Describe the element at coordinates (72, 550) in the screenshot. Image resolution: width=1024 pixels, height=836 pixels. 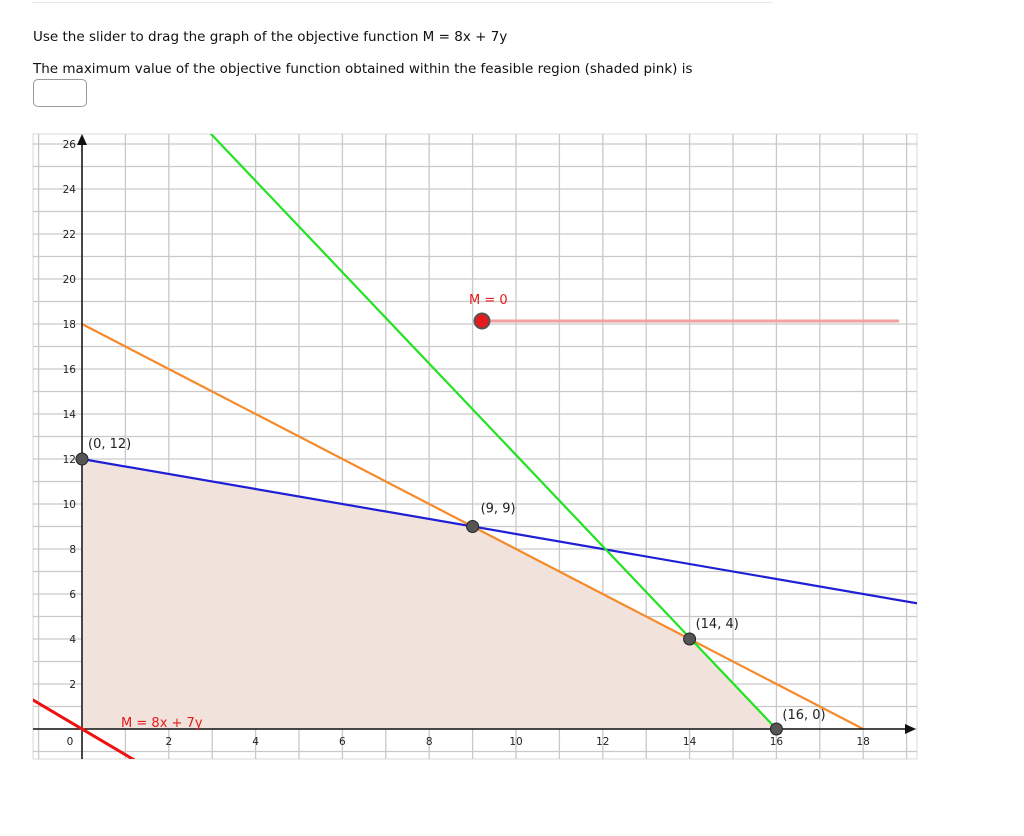
I see `y-tick-label: 8` at that location.